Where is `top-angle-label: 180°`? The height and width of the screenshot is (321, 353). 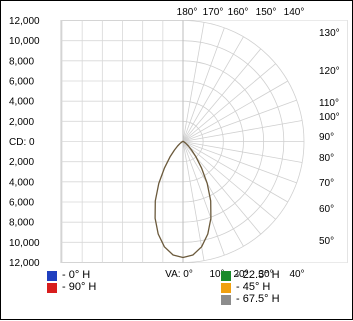 top-angle-label: 180° is located at coordinates (187, 12).